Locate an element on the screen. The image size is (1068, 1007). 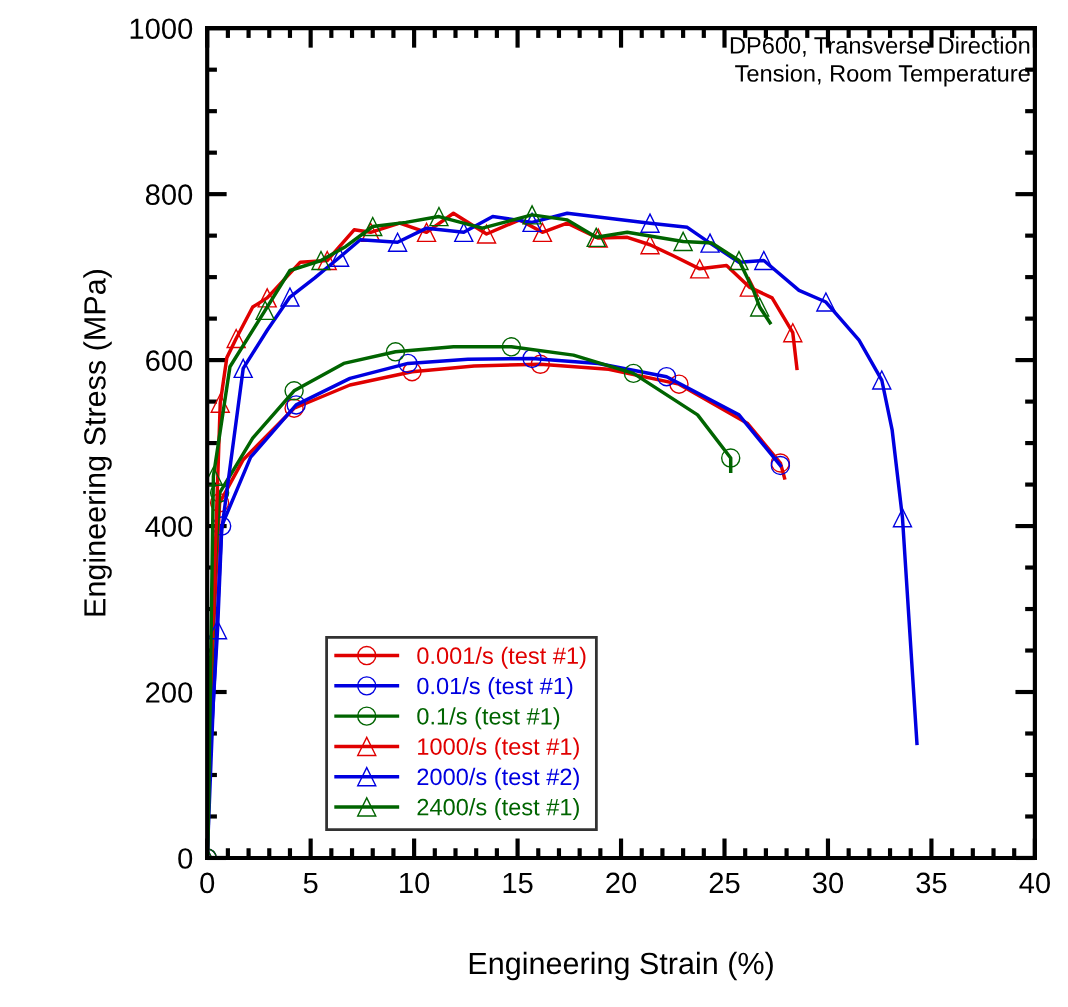
y-tick-label: 200 is located at coordinates (169, 692).